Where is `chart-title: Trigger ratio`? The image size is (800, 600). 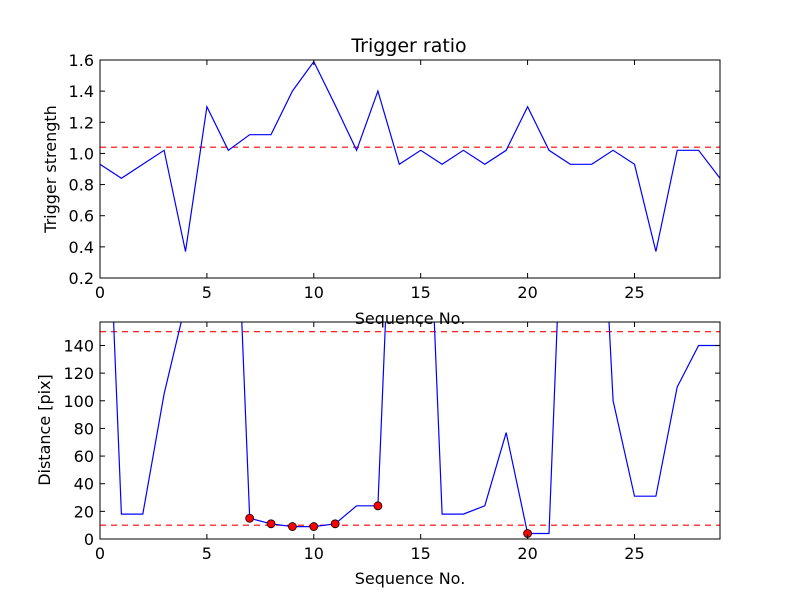
chart-title: Trigger ratio is located at coordinates (408, 46).